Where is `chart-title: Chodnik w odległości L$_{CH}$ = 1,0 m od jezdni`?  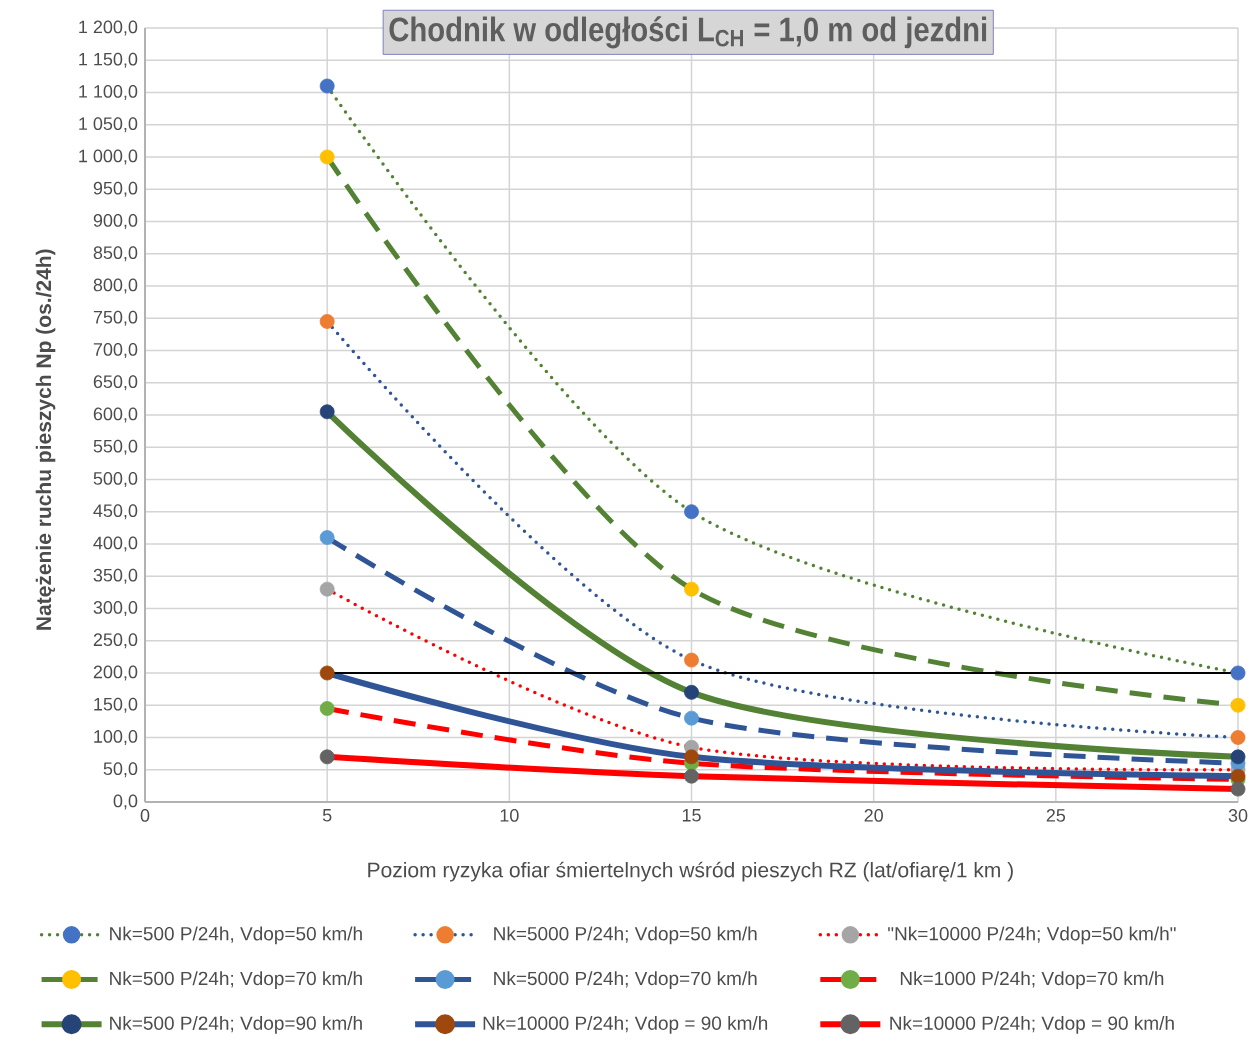 chart-title: Chodnik w odległości L$_{CH}$ = 1,0 m od jezdni is located at coordinates (688, 32).